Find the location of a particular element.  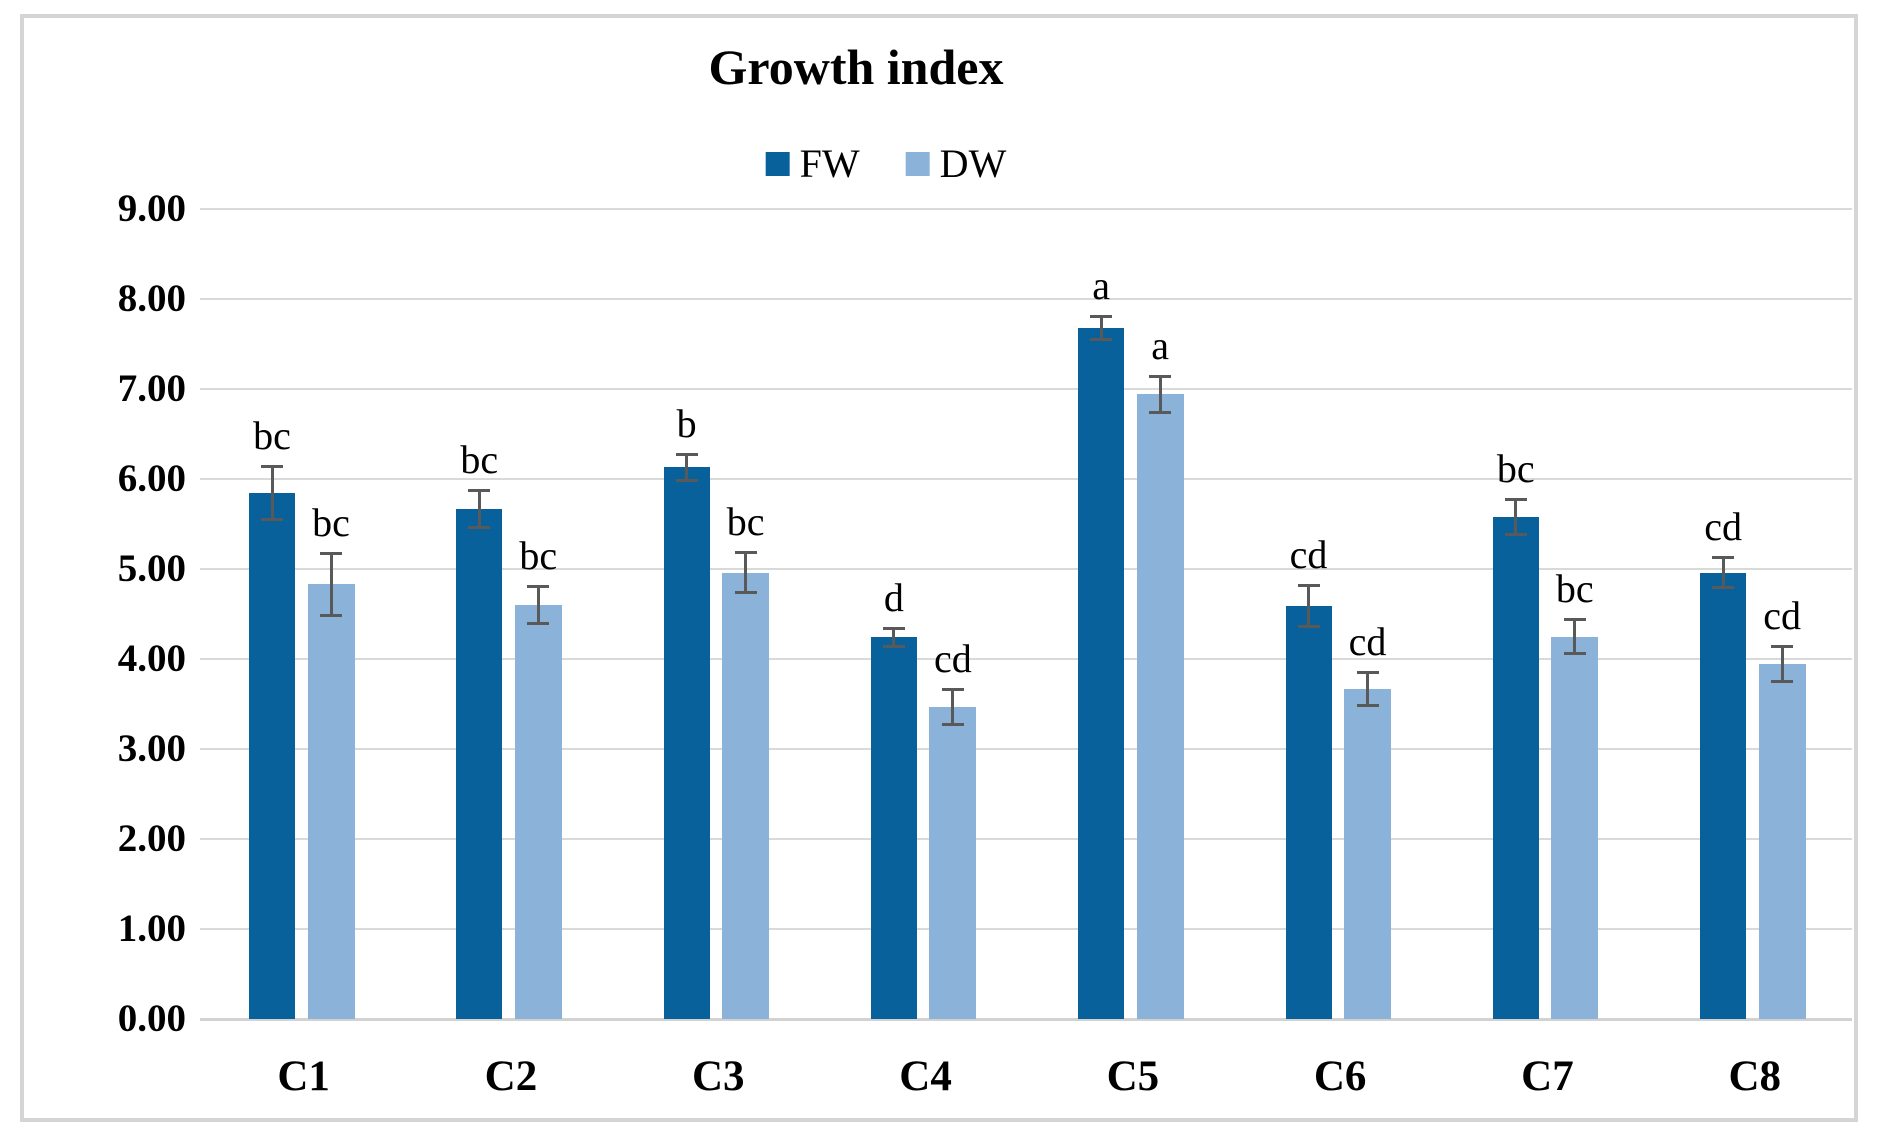

legend-label-fw: FW is located at coordinates (829, 163).